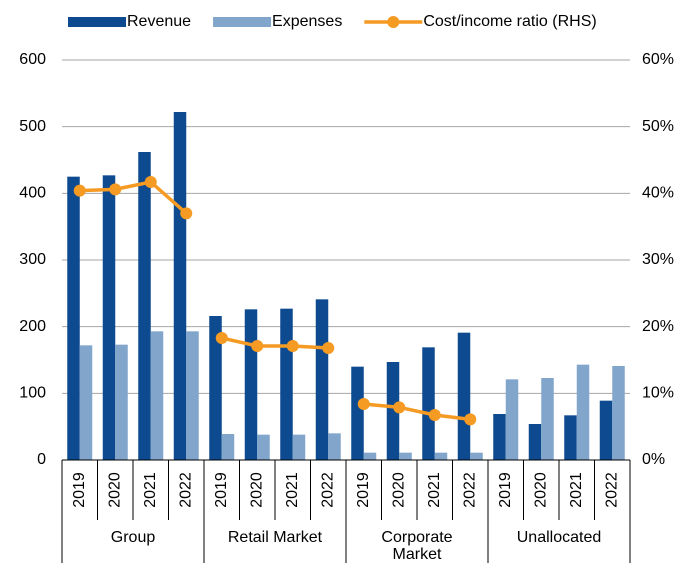 The height and width of the screenshot is (563, 688). I want to click on y-tick-label: 100, so click(32, 393).